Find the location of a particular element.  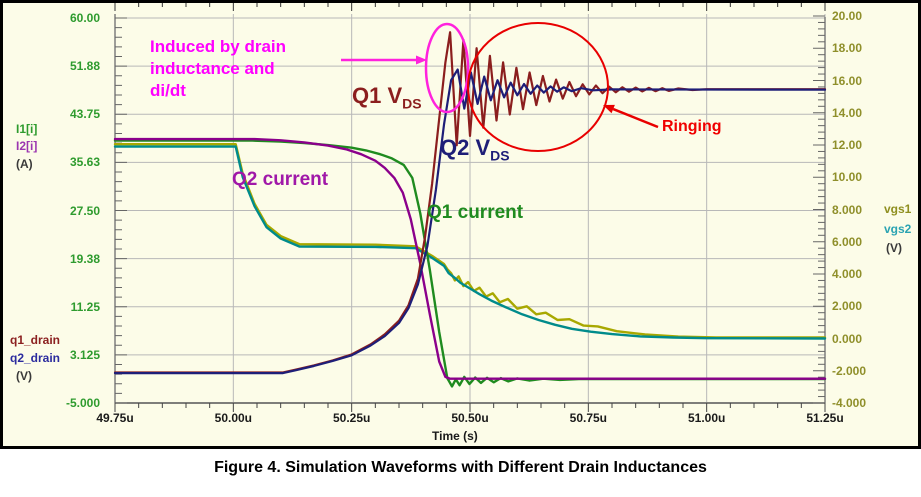

left-axis-signal-q1-drain: q1_drain is located at coordinates (35, 340).